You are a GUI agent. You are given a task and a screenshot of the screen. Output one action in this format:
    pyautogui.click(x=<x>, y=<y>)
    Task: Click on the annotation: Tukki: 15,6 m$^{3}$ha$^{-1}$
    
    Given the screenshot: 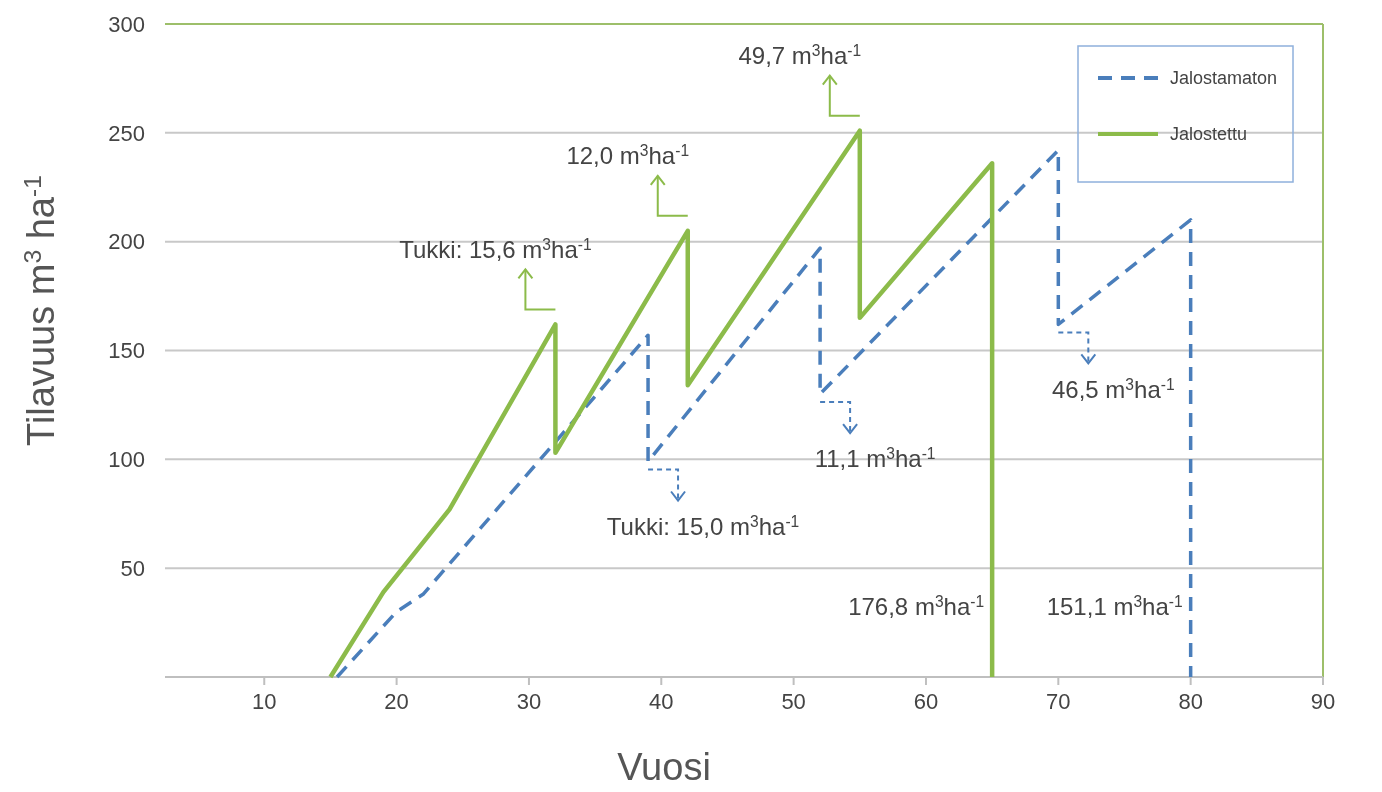 What is the action you would take?
    pyautogui.click(x=495, y=249)
    